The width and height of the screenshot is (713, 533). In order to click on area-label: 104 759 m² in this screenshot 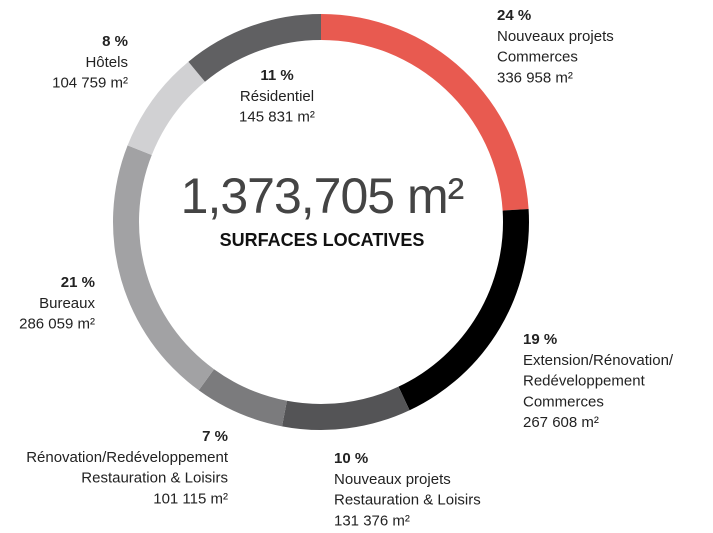, I will do `click(90, 83)`.